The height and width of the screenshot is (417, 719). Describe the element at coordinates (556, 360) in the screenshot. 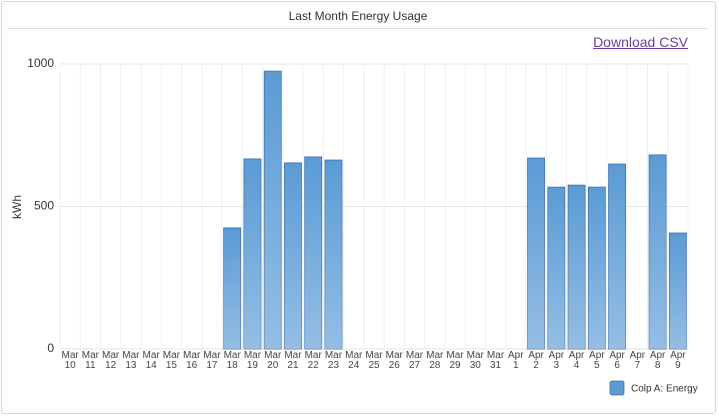

I see `x-tick-label: Apr 3` at that location.